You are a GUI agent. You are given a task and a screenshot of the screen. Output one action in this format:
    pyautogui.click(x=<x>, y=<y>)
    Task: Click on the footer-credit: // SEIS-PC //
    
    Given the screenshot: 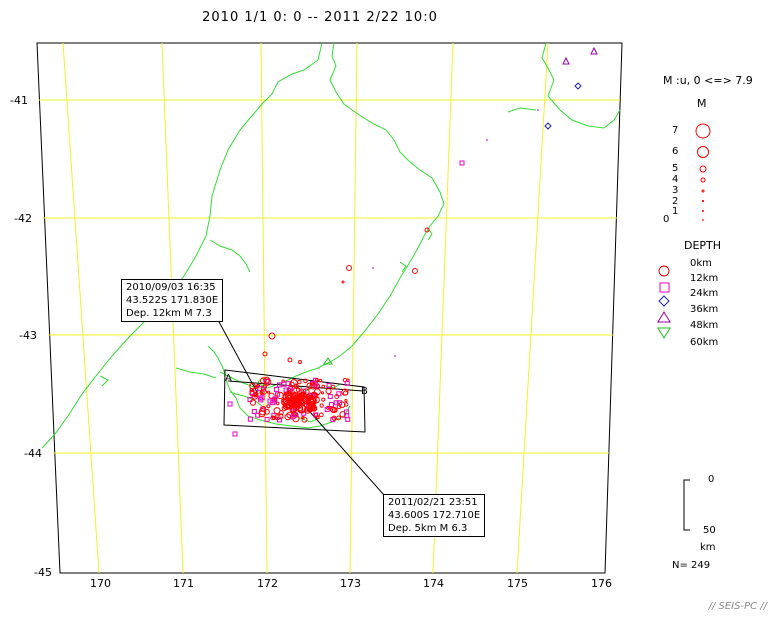 What is the action you would take?
    pyautogui.click(x=737, y=606)
    